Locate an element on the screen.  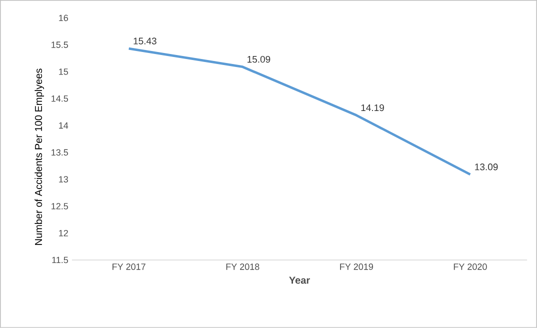
x-axis-title: Year is located at coordinates (299, 280).